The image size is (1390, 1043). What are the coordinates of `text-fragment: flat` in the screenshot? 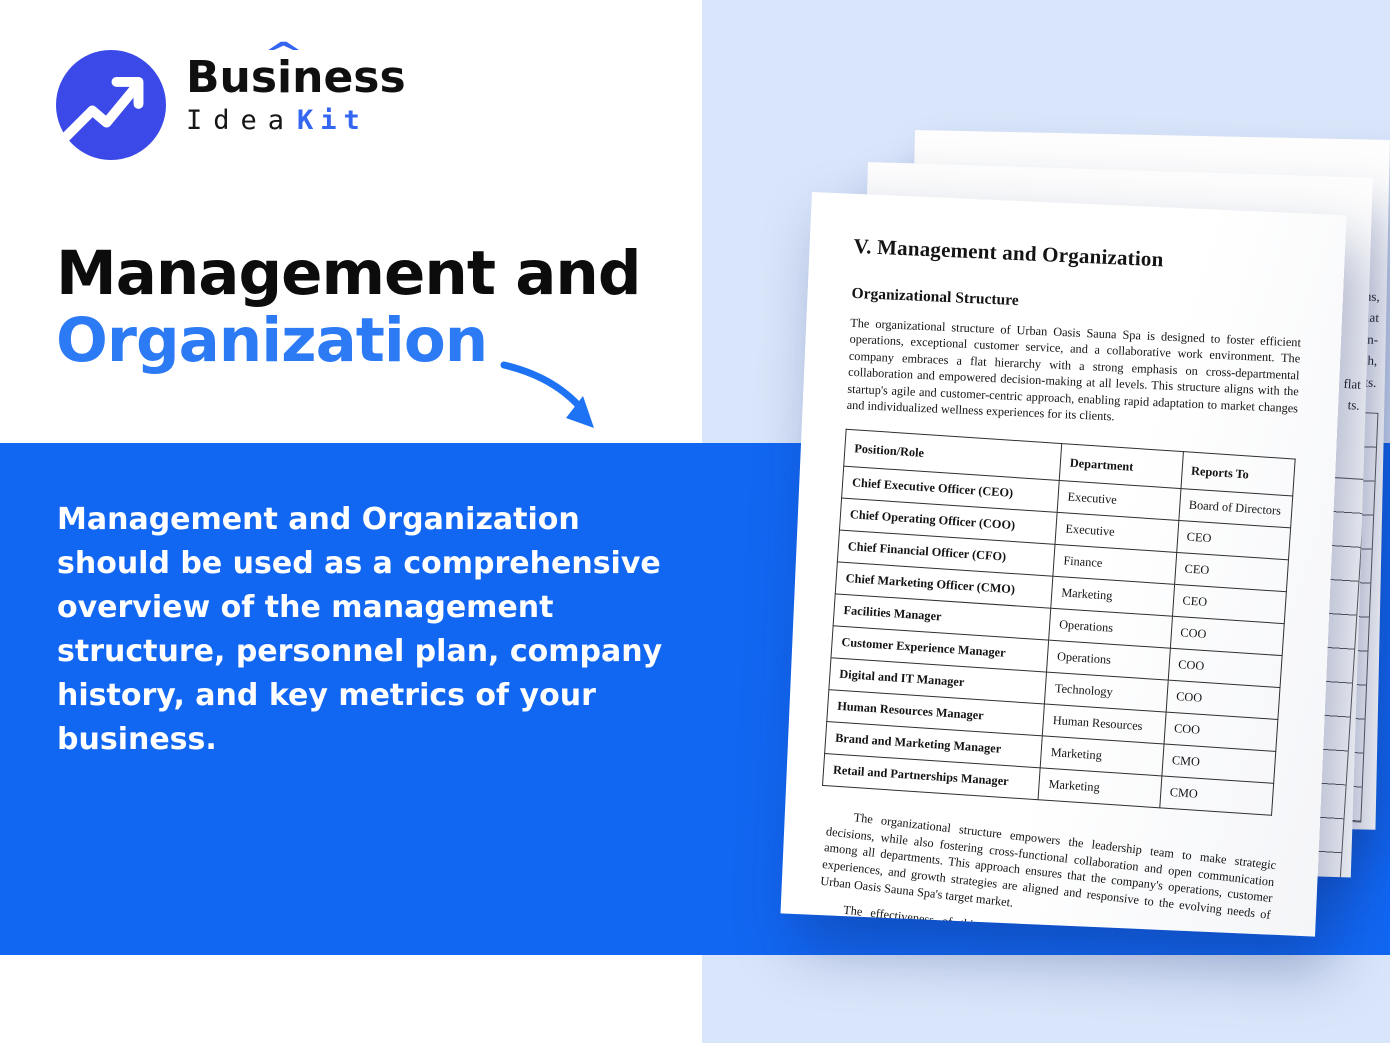 It's located at (1351, 383).